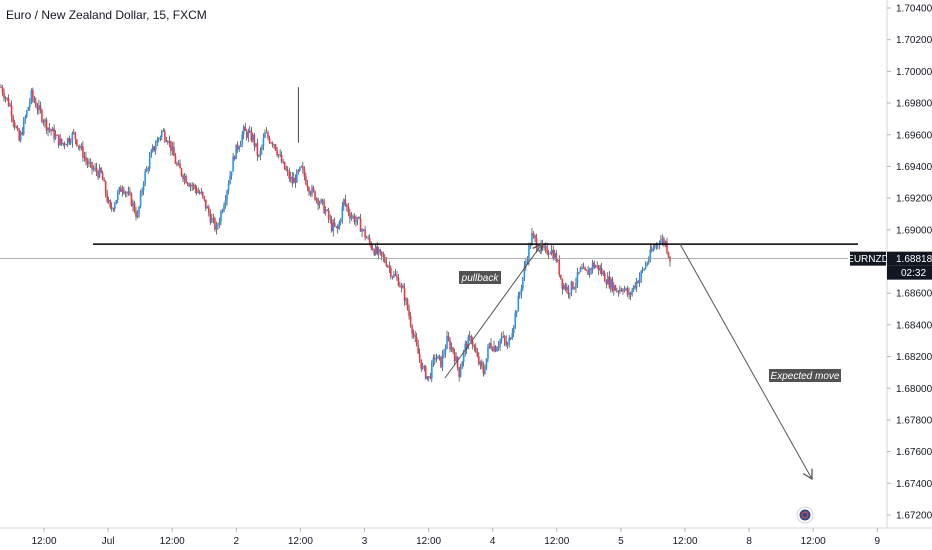 The height and width of the screenshot is (550, 932). What do you see at coordinates (805, 515) in the screenshot?
I see `replay-icon` at bounding box center [805, 515].